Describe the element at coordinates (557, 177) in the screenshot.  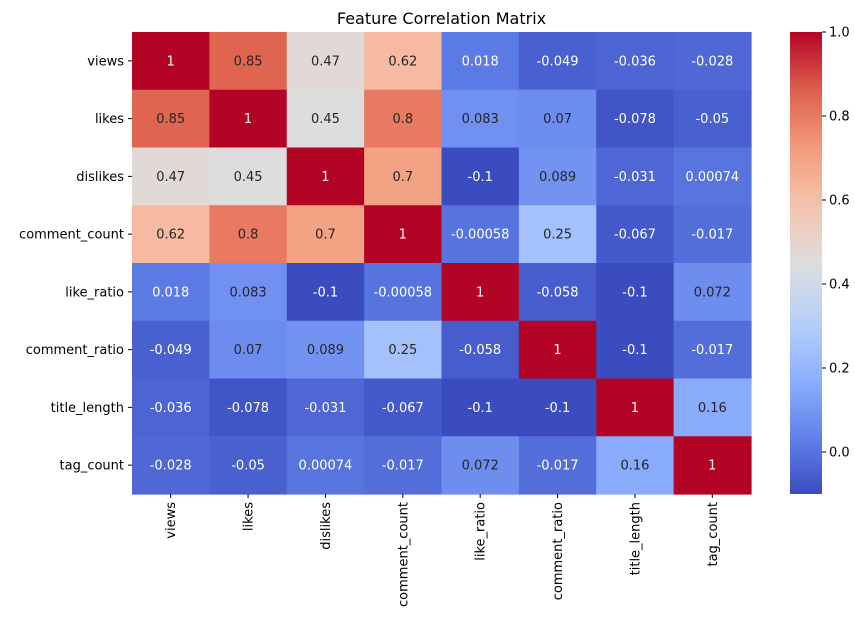
I see `cell-value-label: 0.089` at that location.